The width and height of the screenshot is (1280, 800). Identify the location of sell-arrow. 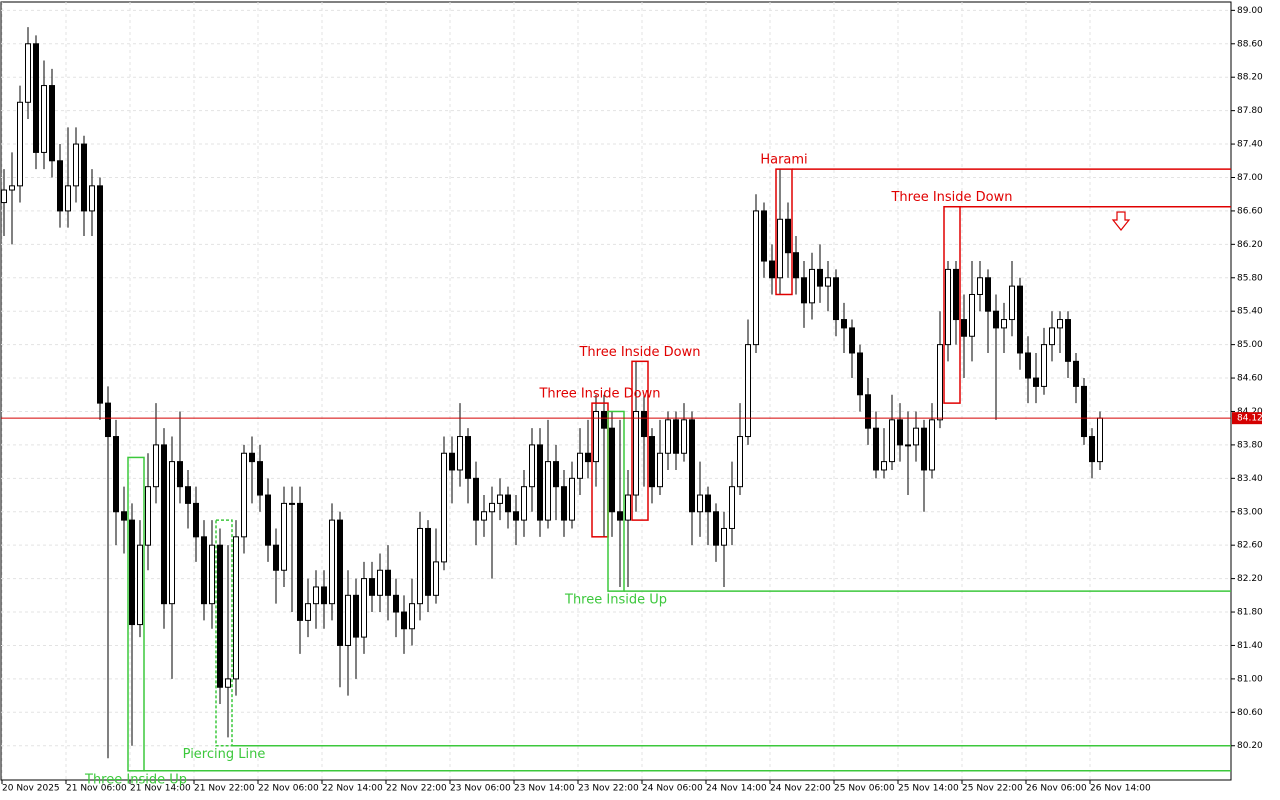
(1121, 221).